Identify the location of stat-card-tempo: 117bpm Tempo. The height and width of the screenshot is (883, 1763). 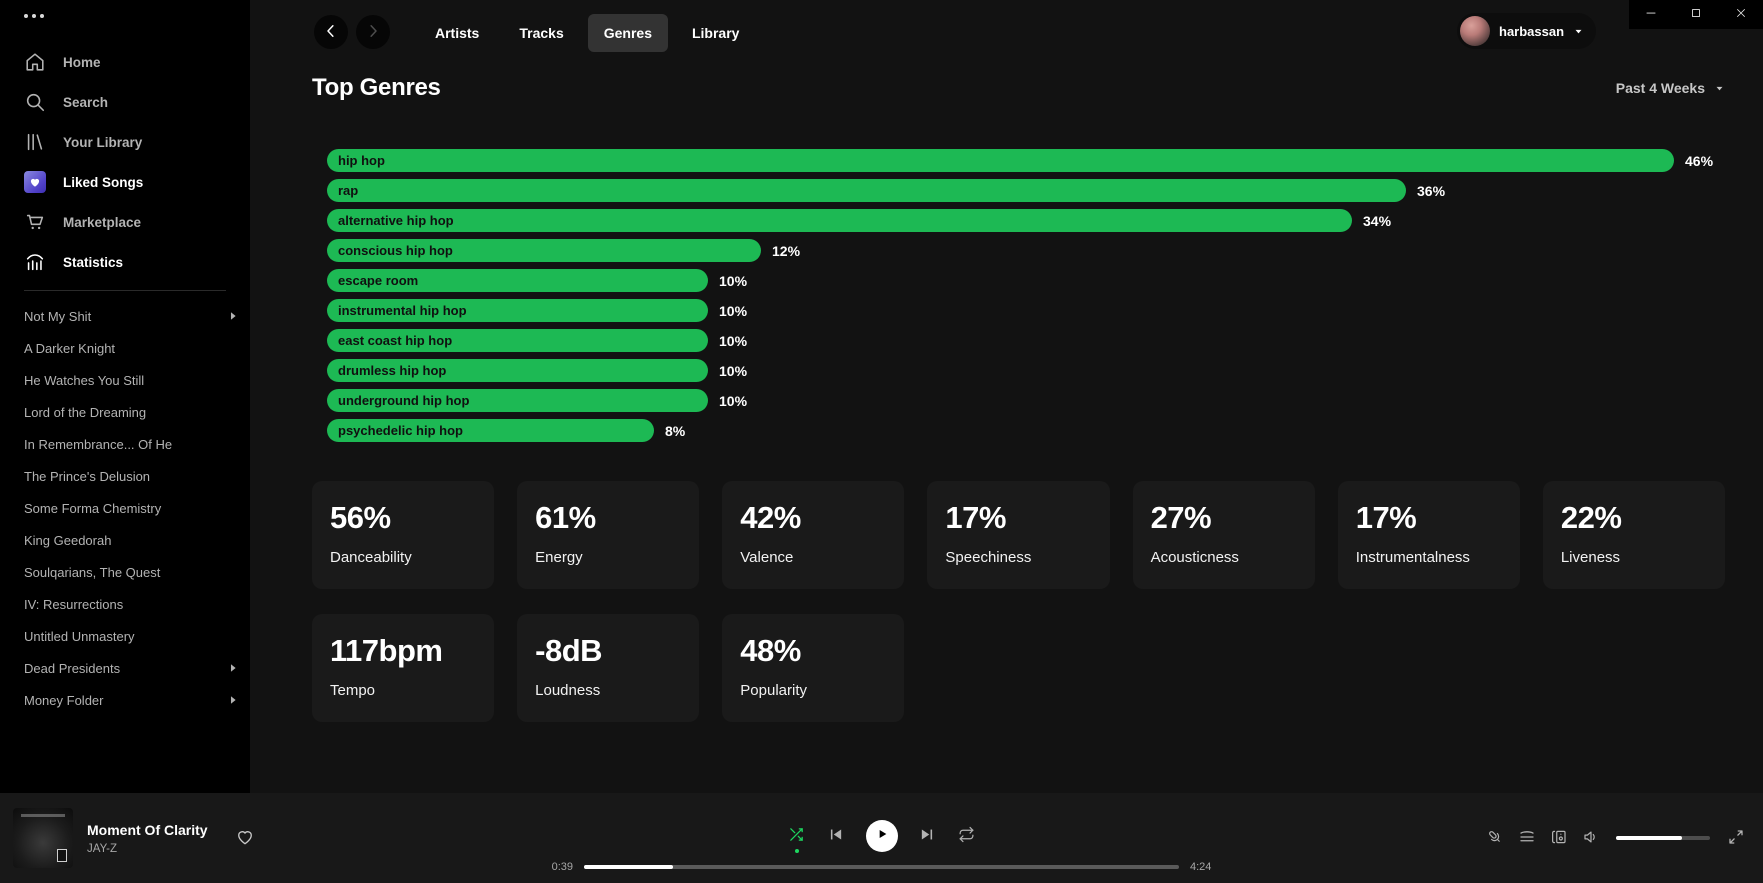
(403, 668).